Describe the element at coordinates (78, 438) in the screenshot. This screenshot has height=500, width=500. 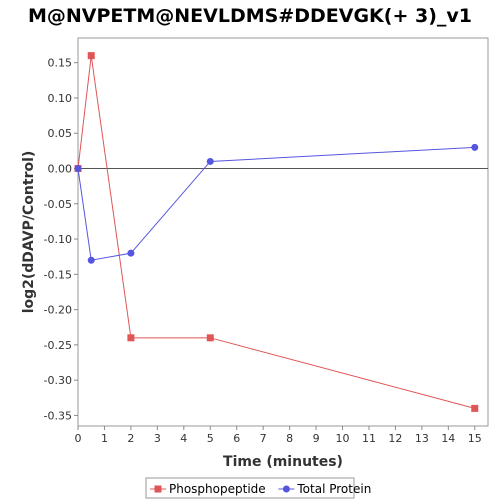
I see `x-tick-label: 0` at that location.